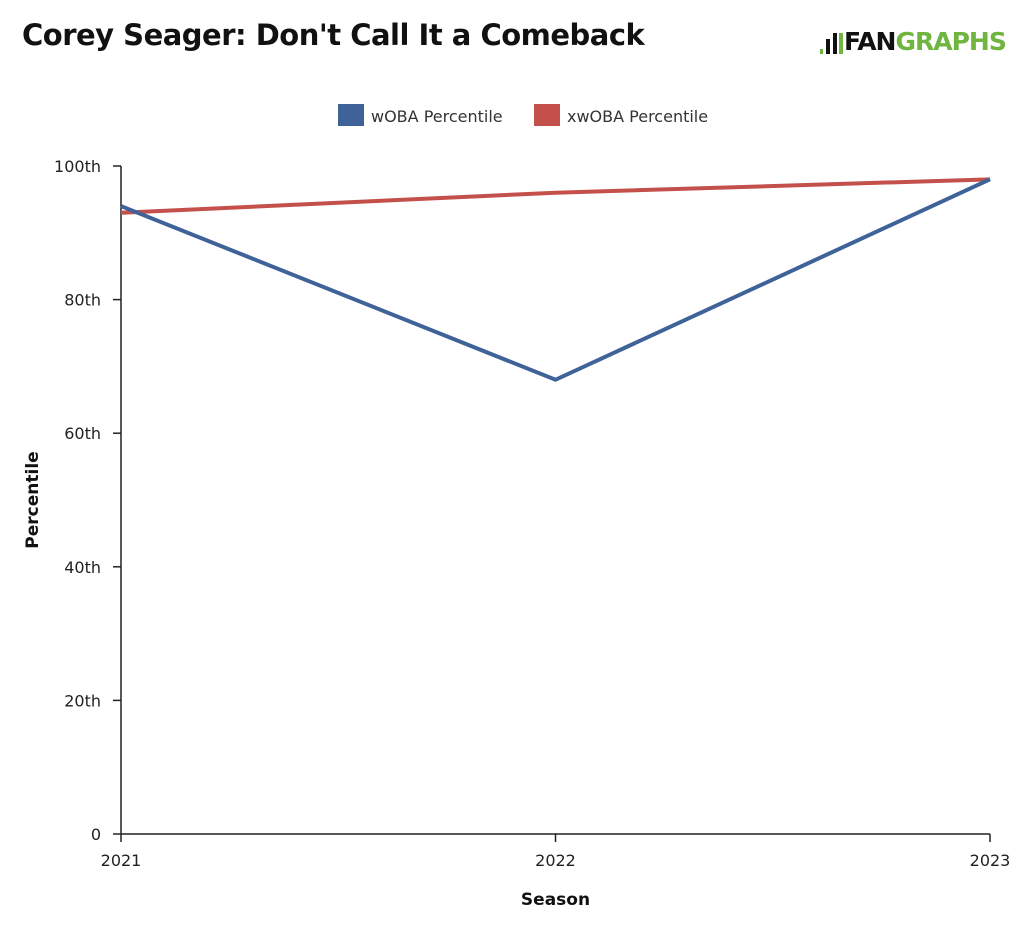 The image size is (1024, 933). What do you see at coordinates (555, 196) in the screenshot?
I see `series-line` at bounding box center [555, 196].